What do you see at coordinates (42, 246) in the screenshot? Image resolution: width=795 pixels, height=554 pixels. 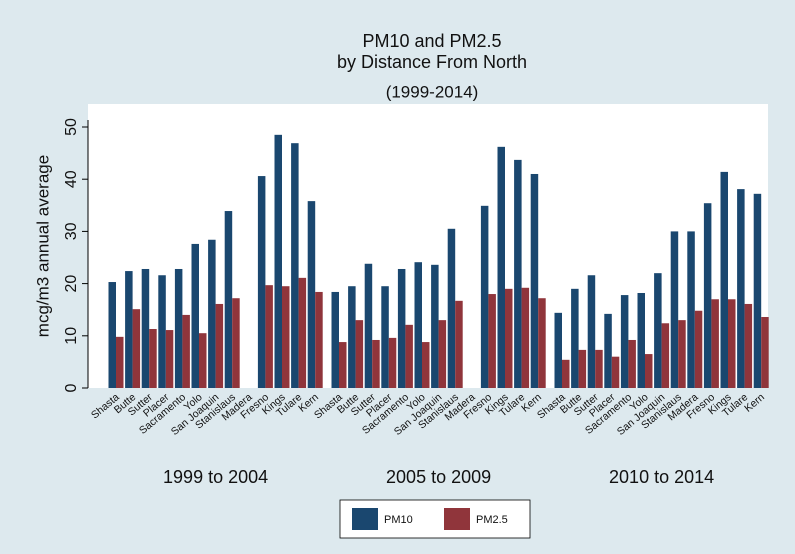 I see `y-axis-label: mcg/m3 annual average` at bounding box center [42, 246].